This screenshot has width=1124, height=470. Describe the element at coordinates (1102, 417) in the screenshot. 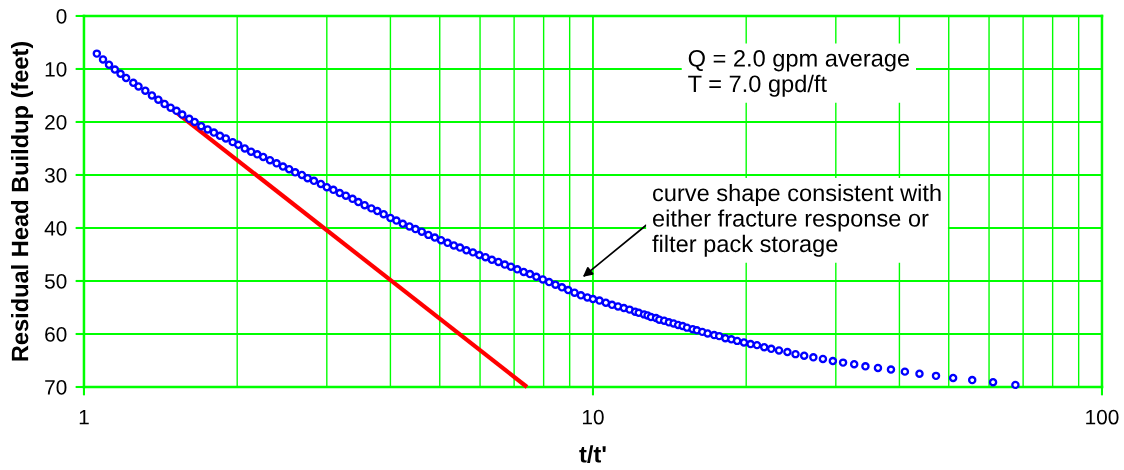

I see `x-tick-label: 100` at that location.